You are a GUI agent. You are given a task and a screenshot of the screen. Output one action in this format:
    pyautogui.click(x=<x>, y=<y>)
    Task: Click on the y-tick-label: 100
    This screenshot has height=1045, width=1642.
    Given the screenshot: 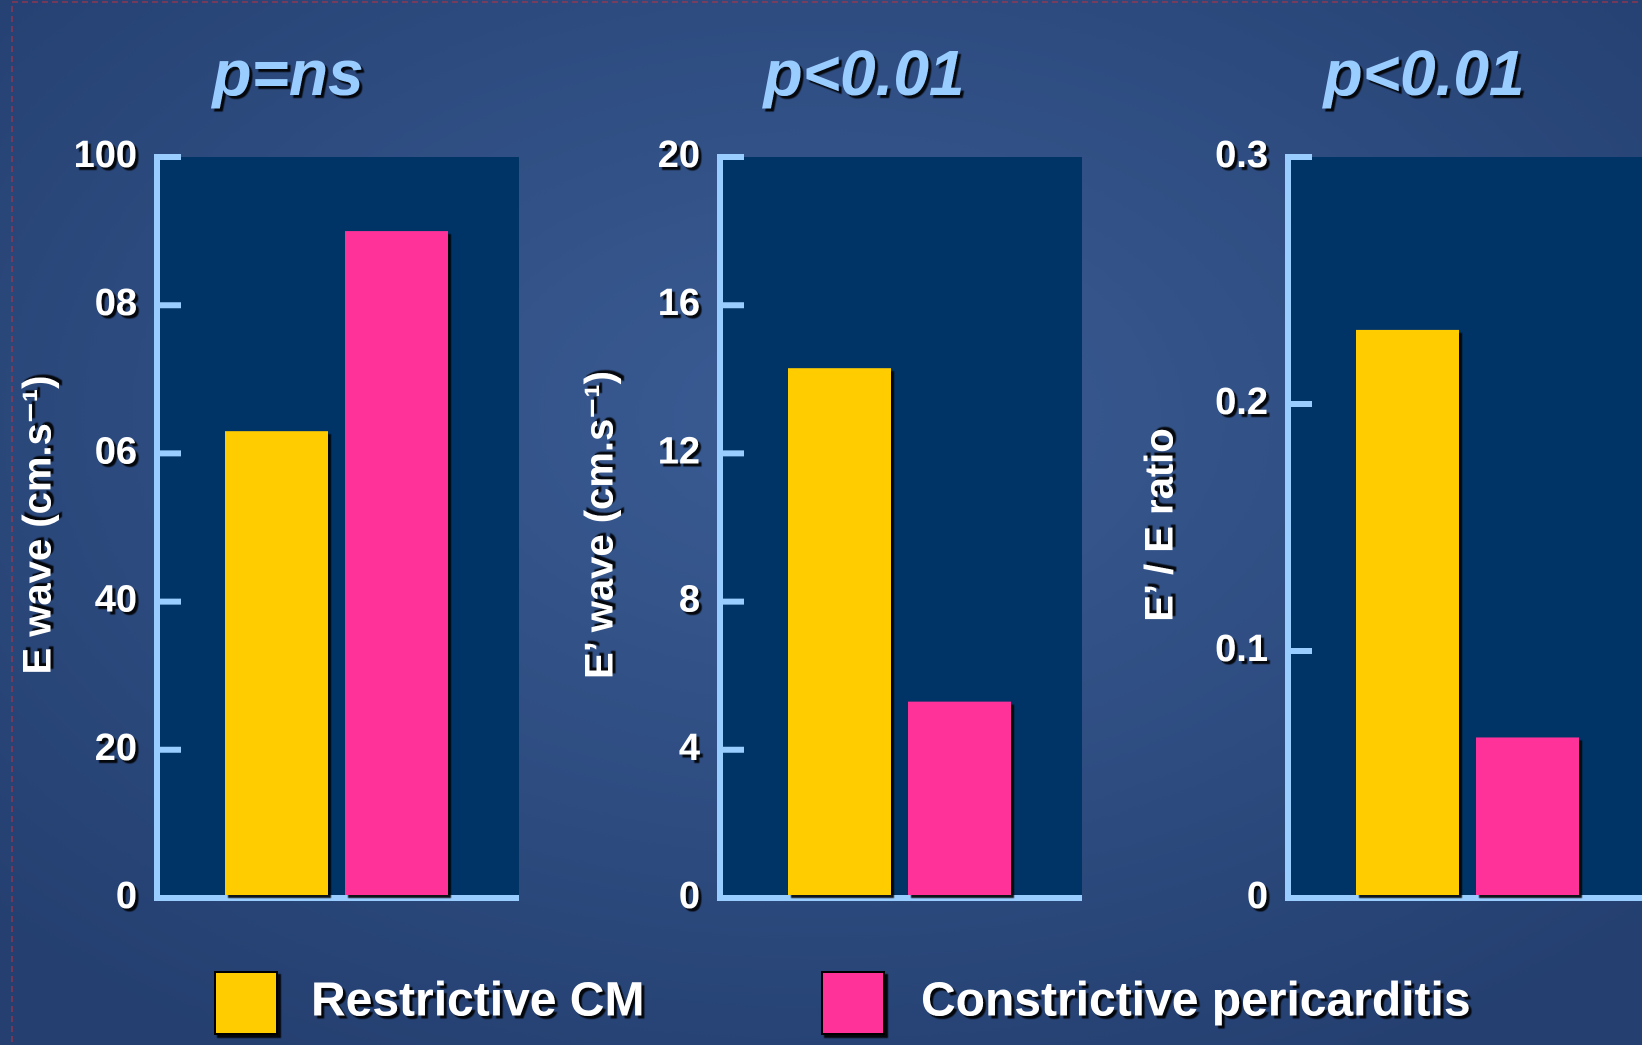 What is the action you would take?
    pyautogui.click(x=105, y=155)
    